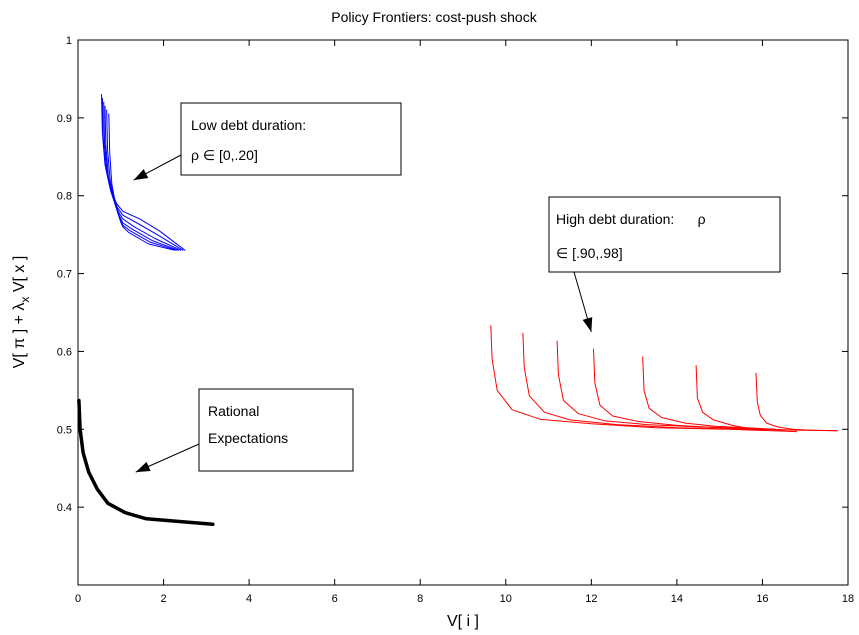 This screenshot has height=635, width=859. Describe the element at coordinates (249, 599) in the screenshot. I see `x-tick-label: 4` at that location.